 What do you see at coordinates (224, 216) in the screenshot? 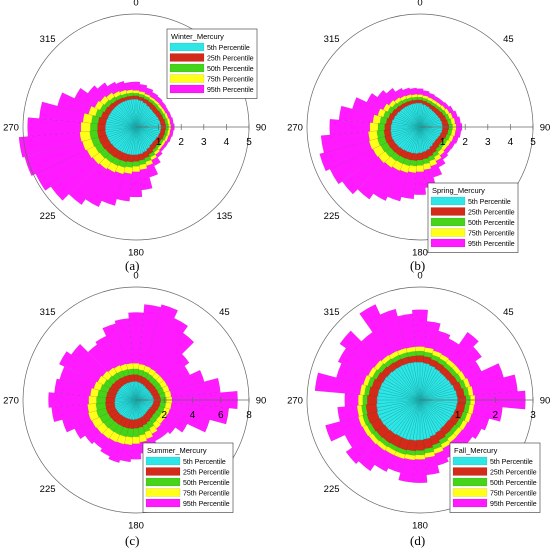
I see `angle-label-135: 135` at bounding box center [224, 216].